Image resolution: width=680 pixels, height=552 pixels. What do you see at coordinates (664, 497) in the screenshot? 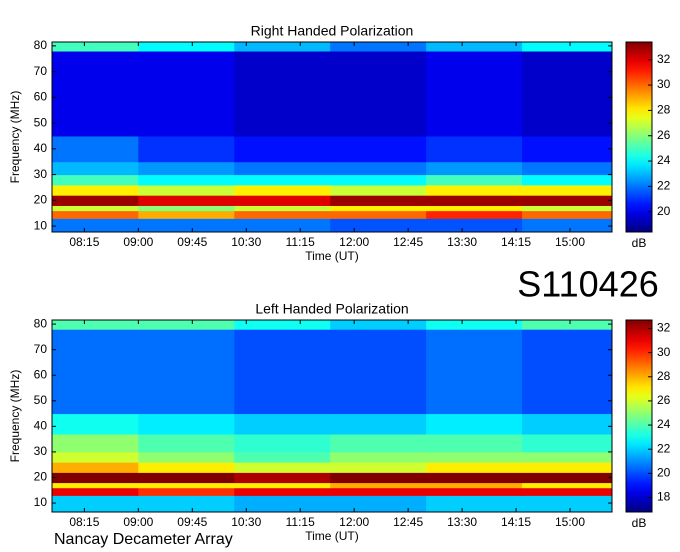
I see `colorbar-tick-label: 18` at bounding box center [664, 497].